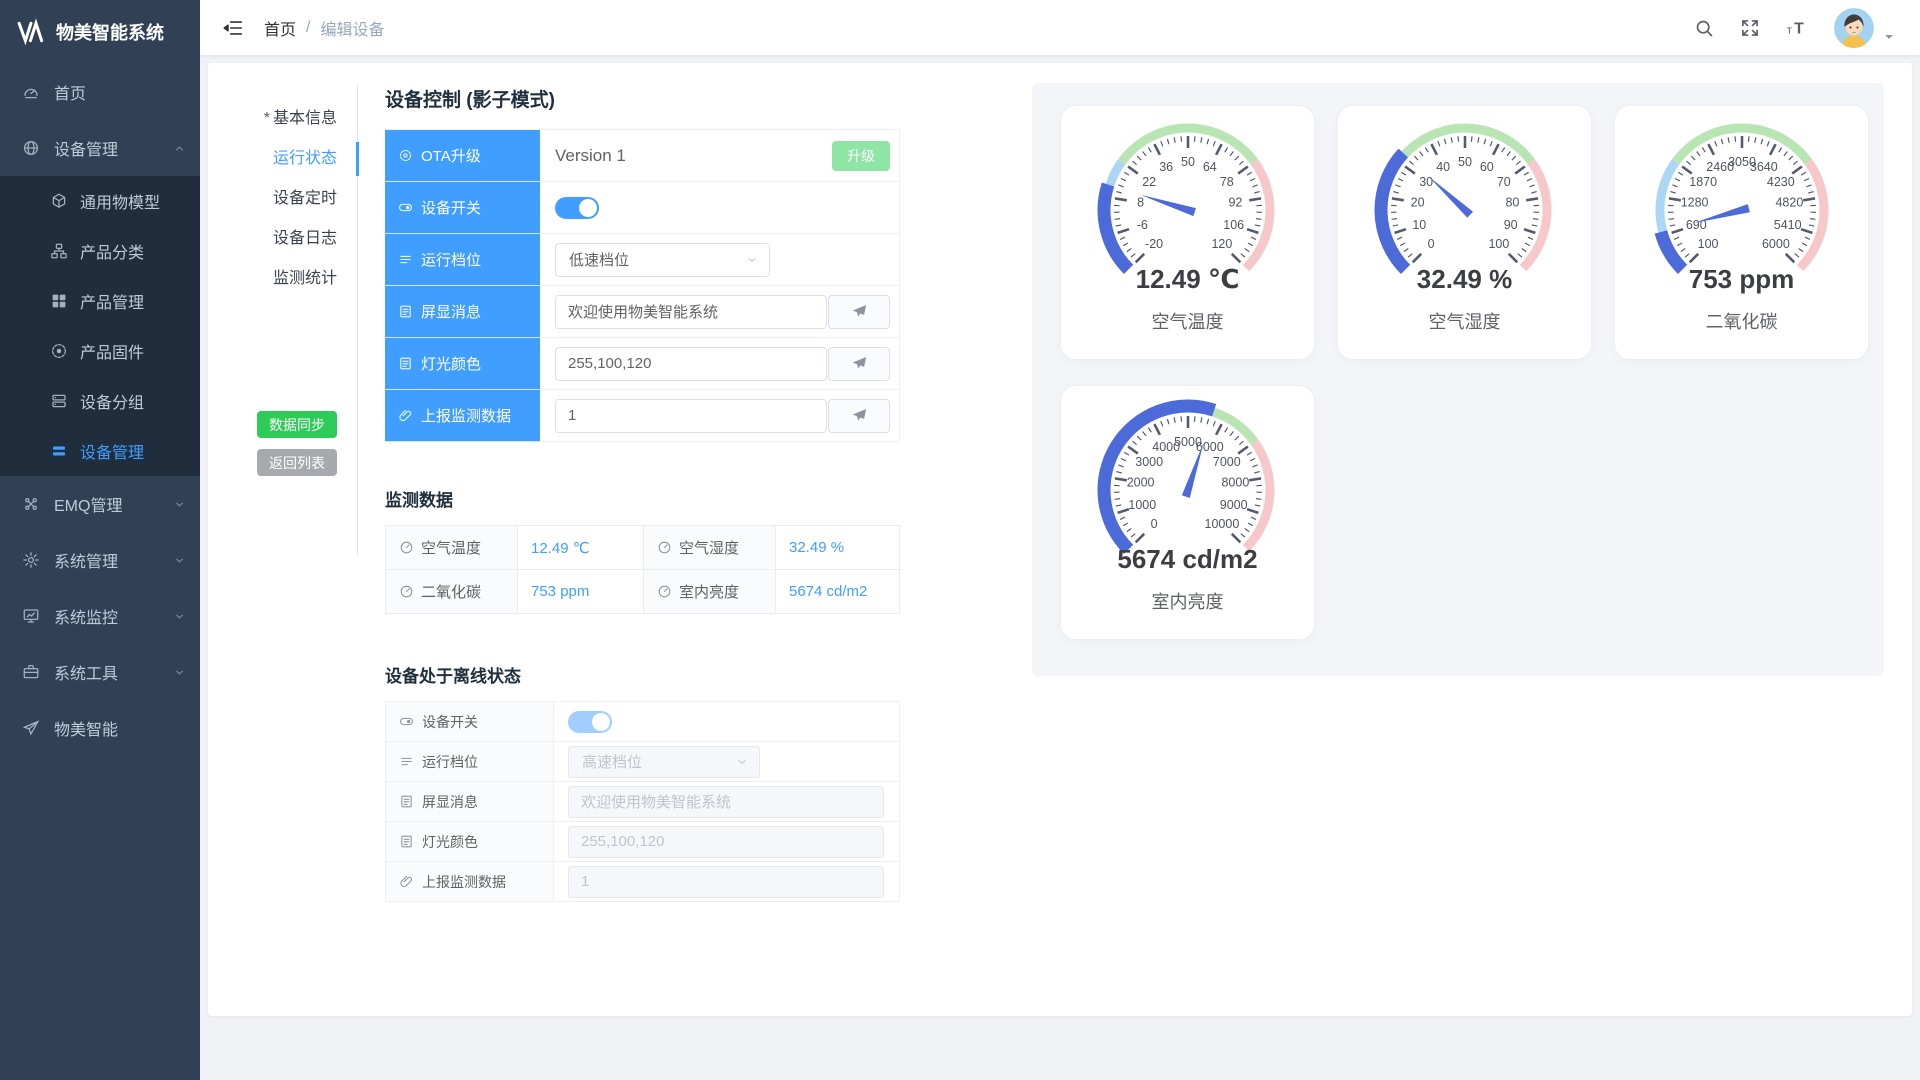 The width and height of the screenshot is (1920, 1080). I want to click on tab-运行状态: 运行状态, so click(283, 159).